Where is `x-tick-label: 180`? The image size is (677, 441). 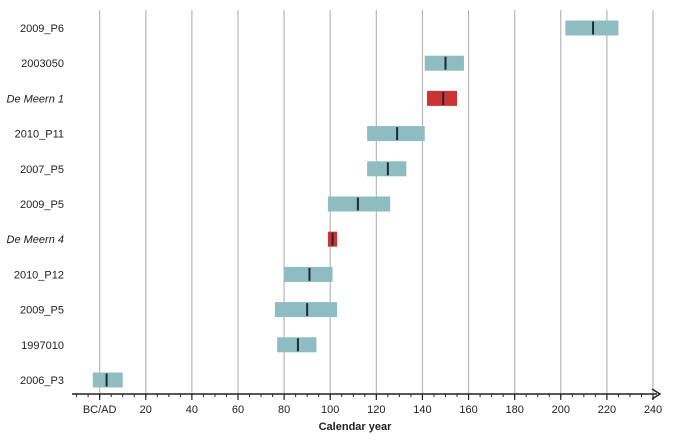 x-tick-label: 180 is located at coordinates (514, 410).